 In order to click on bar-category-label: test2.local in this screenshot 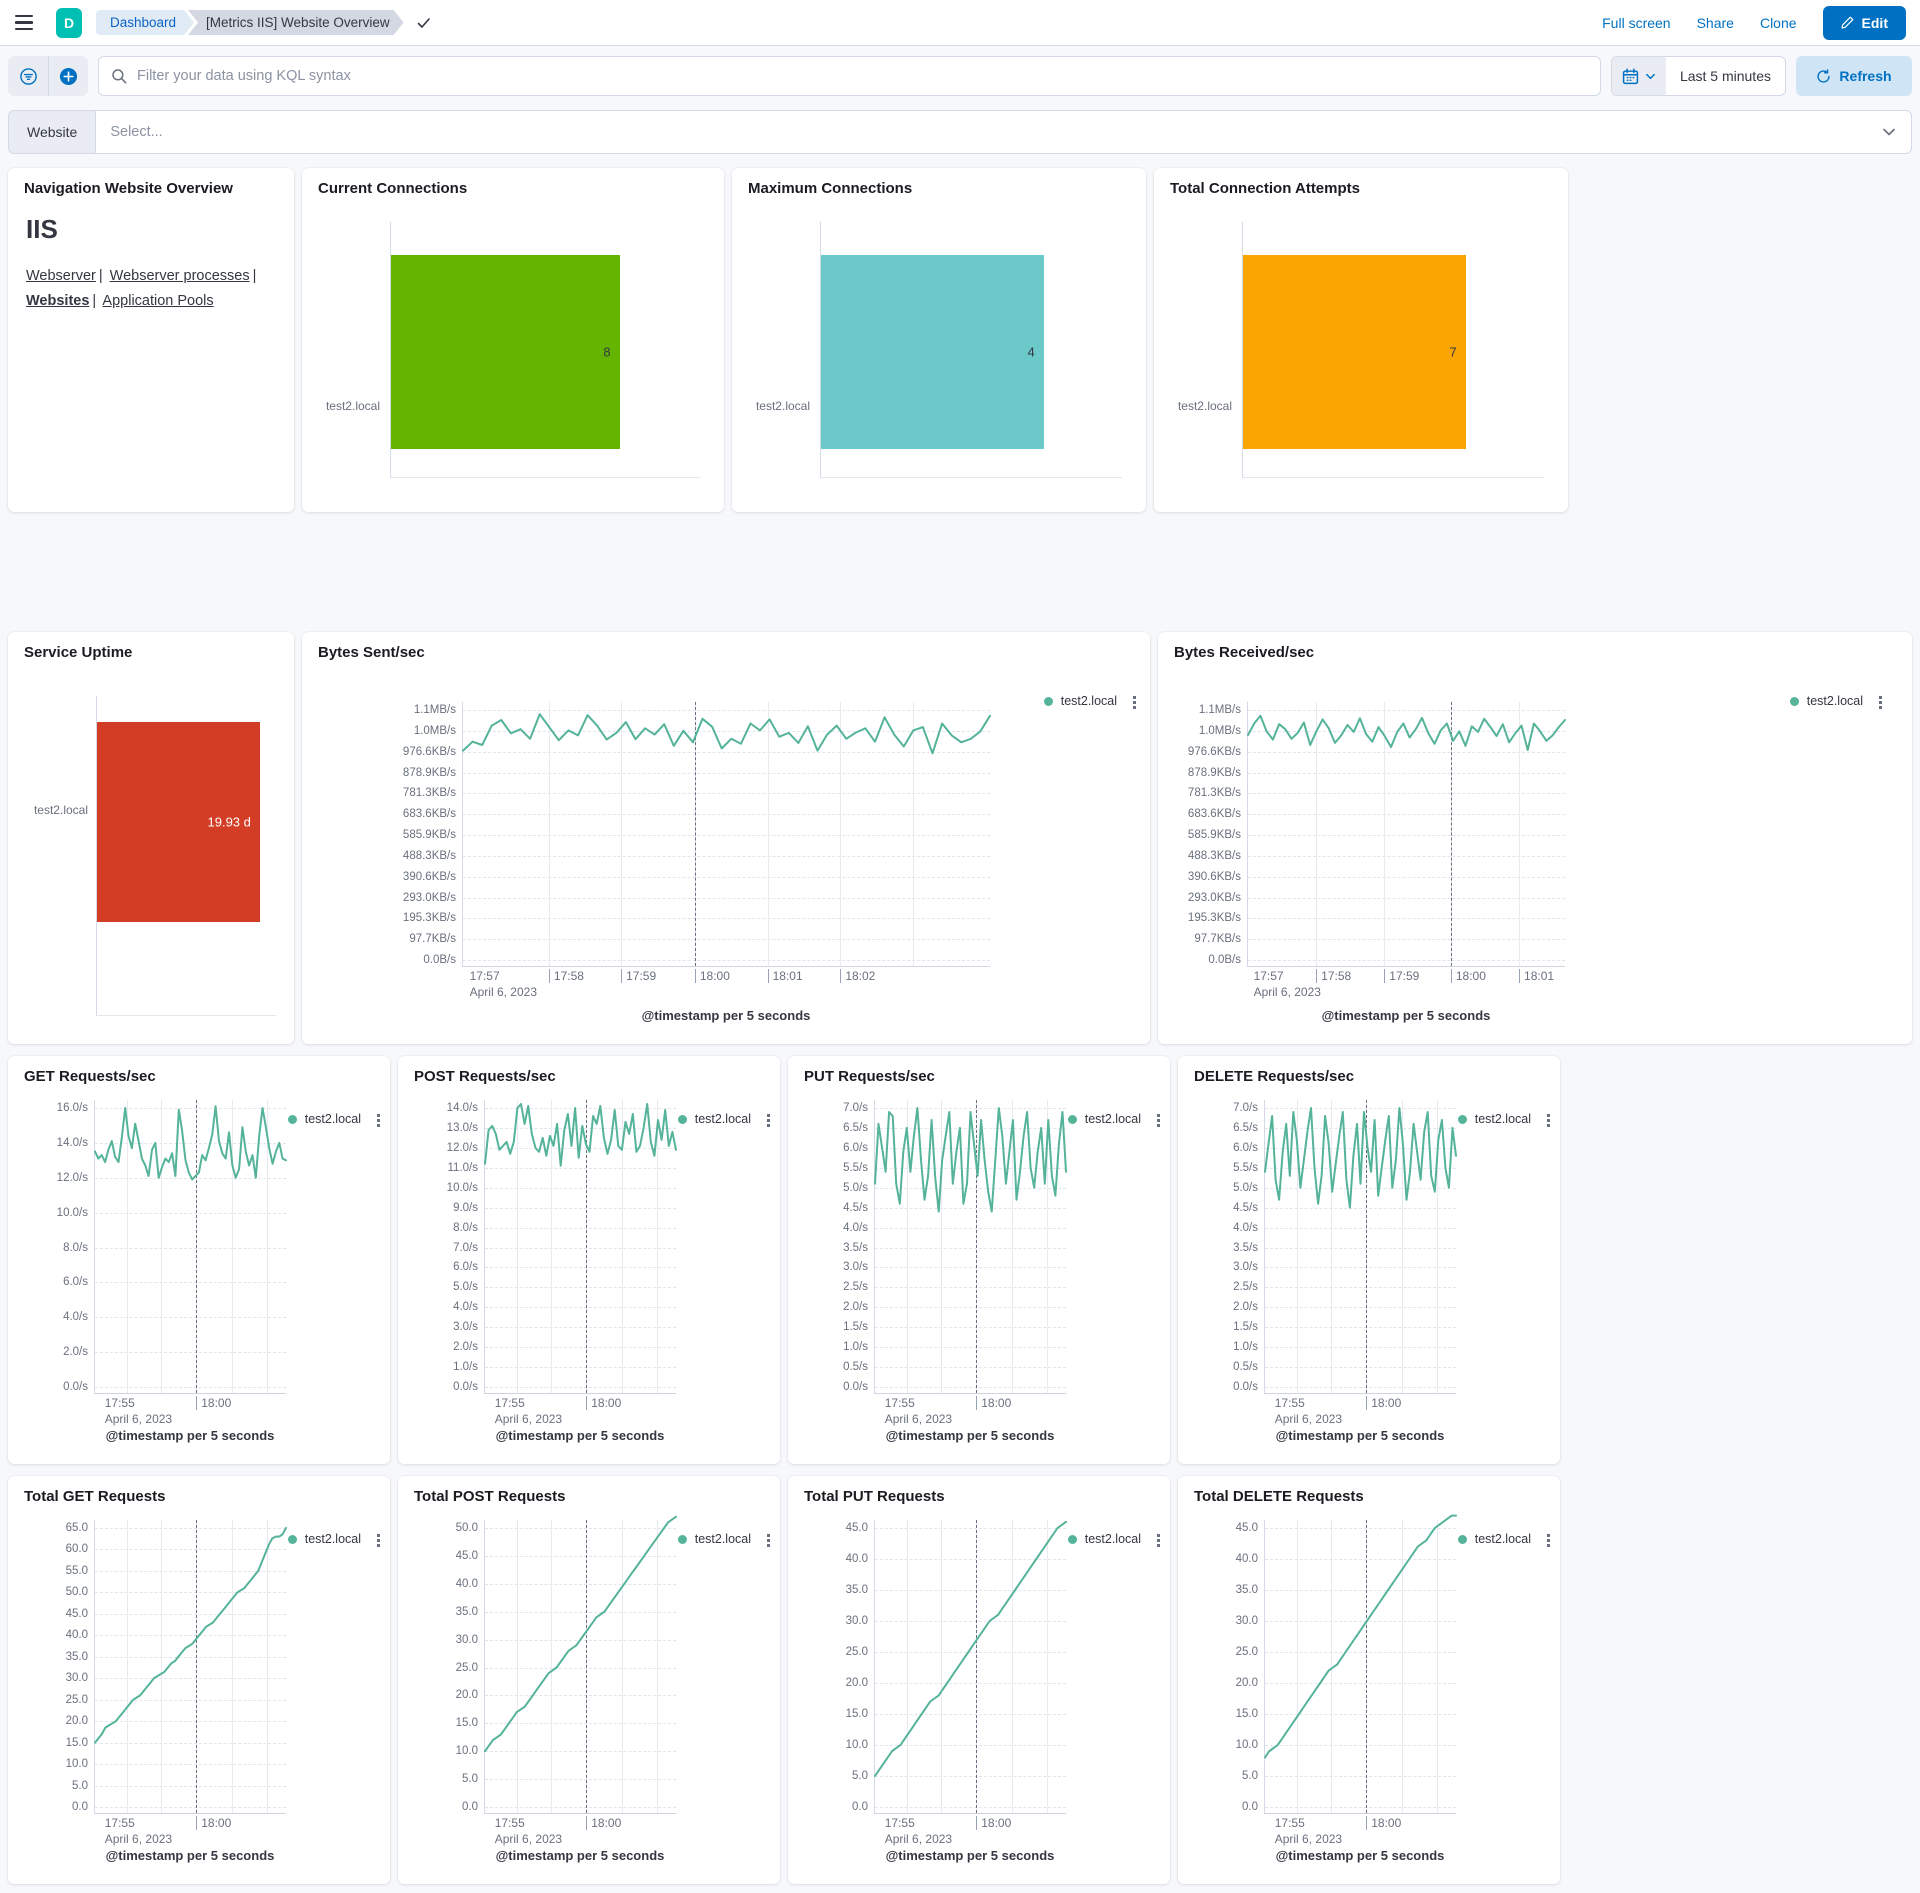, I will do `click(1204, 406)`.